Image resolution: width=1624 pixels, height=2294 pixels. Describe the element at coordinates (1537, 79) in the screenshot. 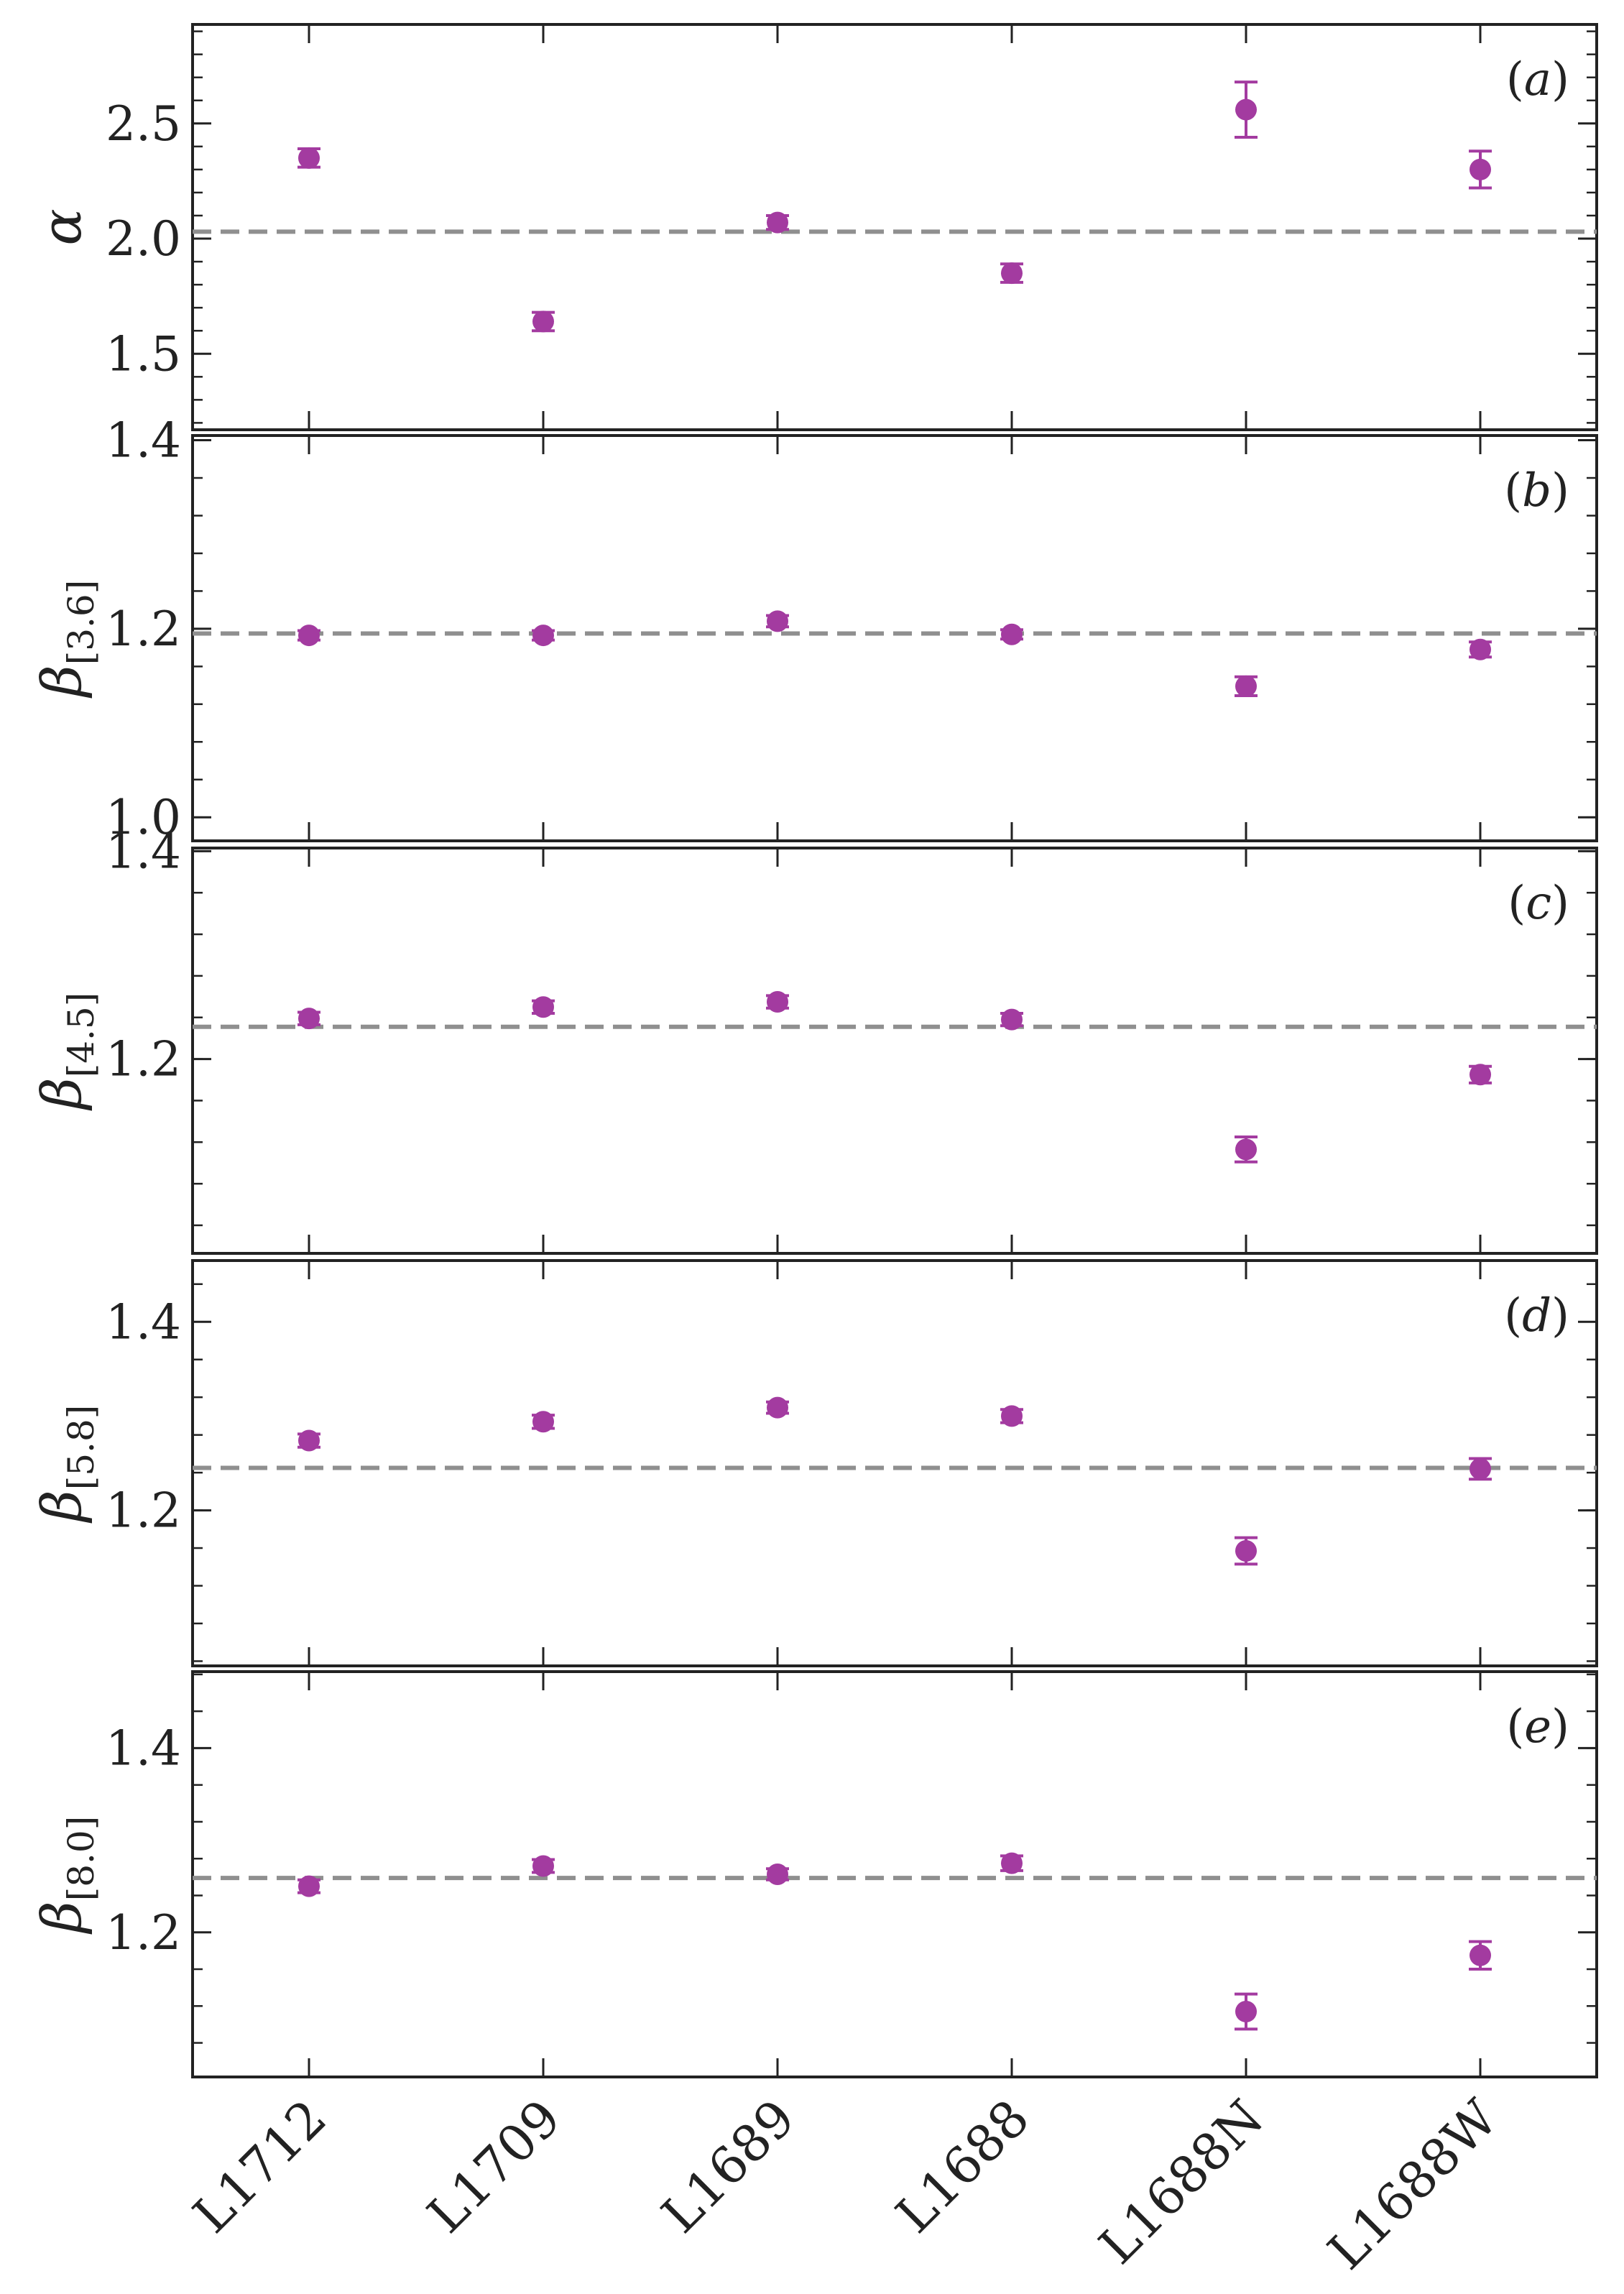

I see `panel-tag: (a)` at that location.